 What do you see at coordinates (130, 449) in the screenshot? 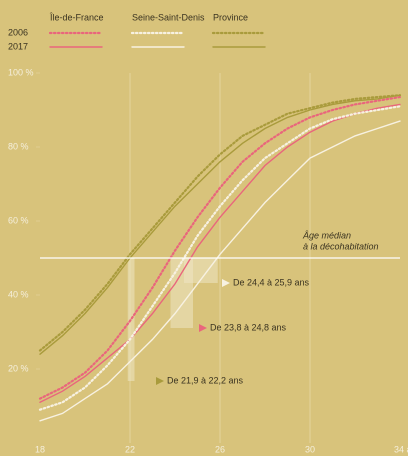
I see `x-tick-label: 22` at bounding box center [130, 449].